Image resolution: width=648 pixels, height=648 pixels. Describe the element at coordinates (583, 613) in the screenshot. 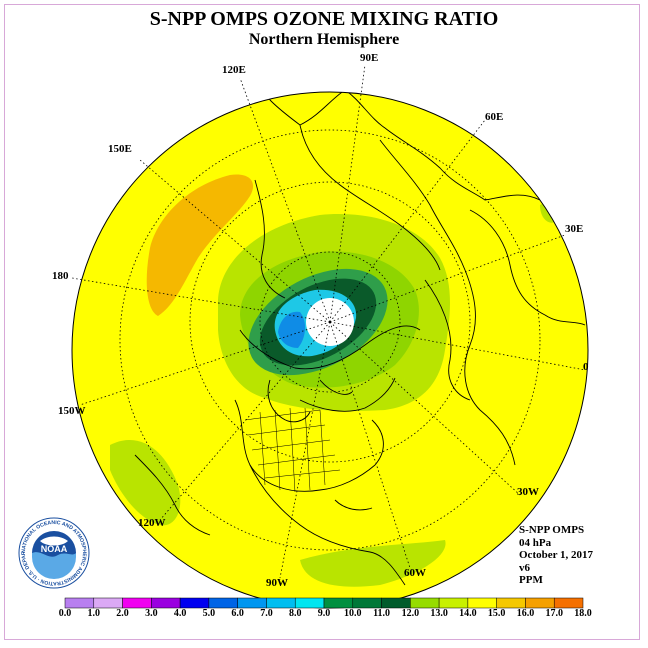

I see `colorbar-tick-label: 18.0` at that location.